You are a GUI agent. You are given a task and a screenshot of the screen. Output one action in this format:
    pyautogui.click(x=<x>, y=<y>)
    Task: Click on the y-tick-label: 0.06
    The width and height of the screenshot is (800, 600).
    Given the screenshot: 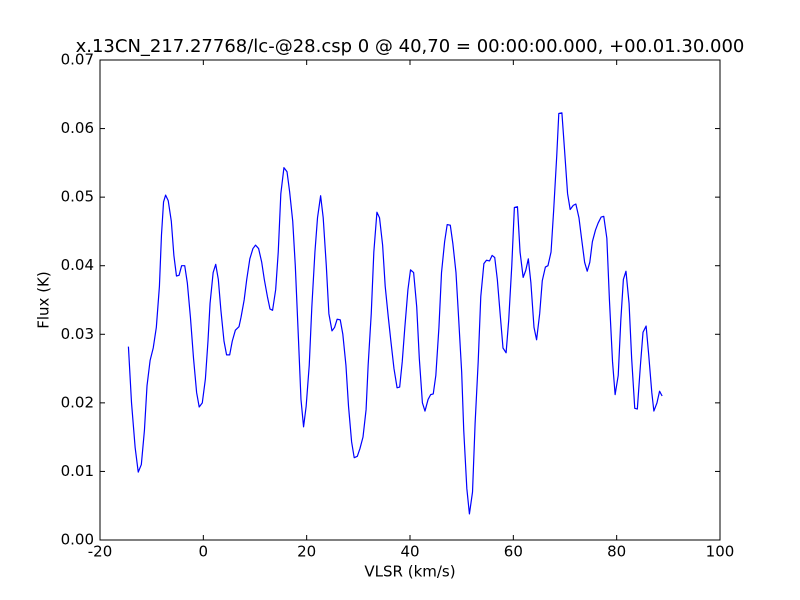 What is the action you would take?
    pyautogui.click(x=77, y=128)
    